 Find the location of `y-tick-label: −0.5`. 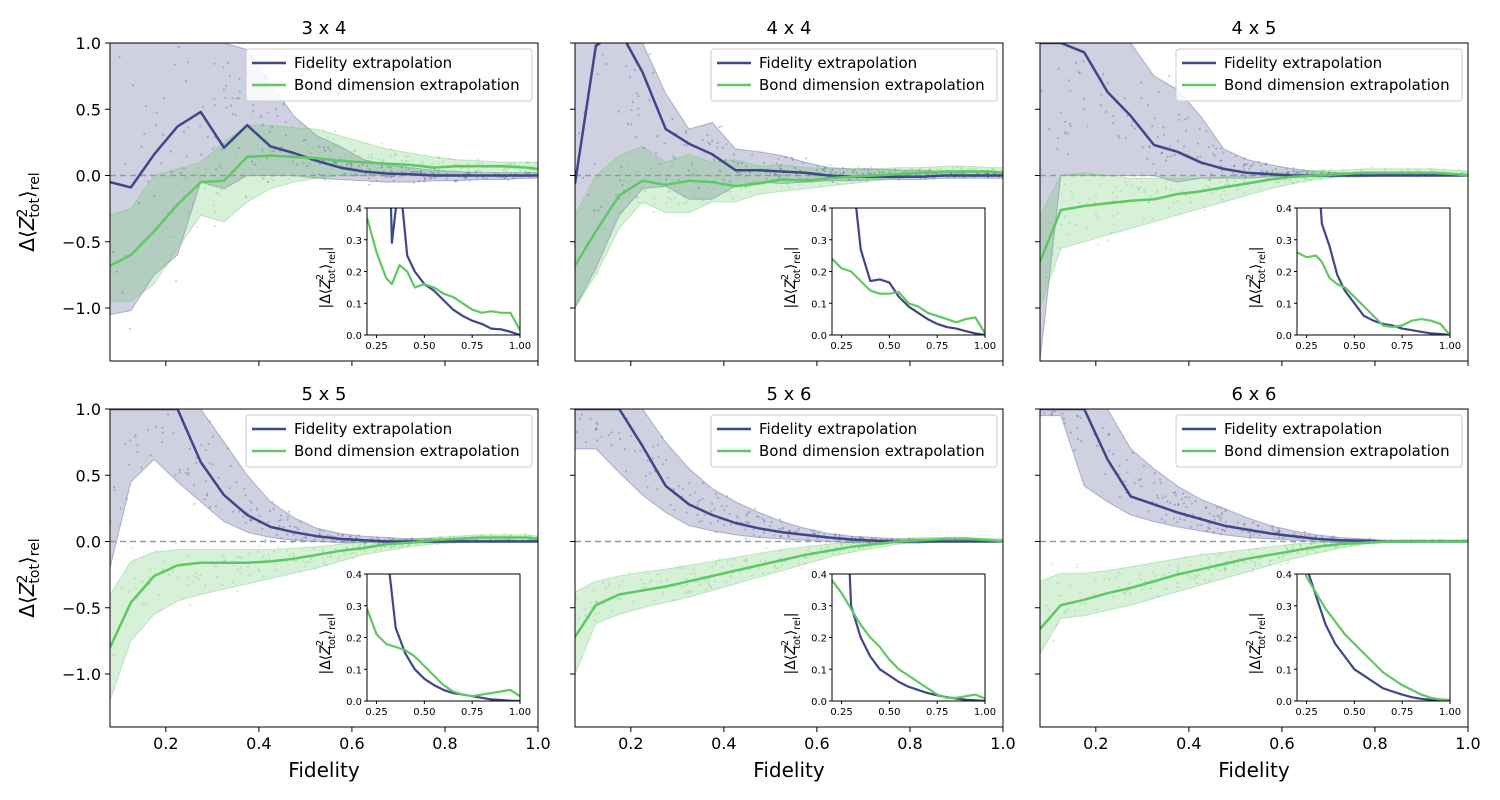

y-tick-label: −0.5 is located at coordinates (81, 242).